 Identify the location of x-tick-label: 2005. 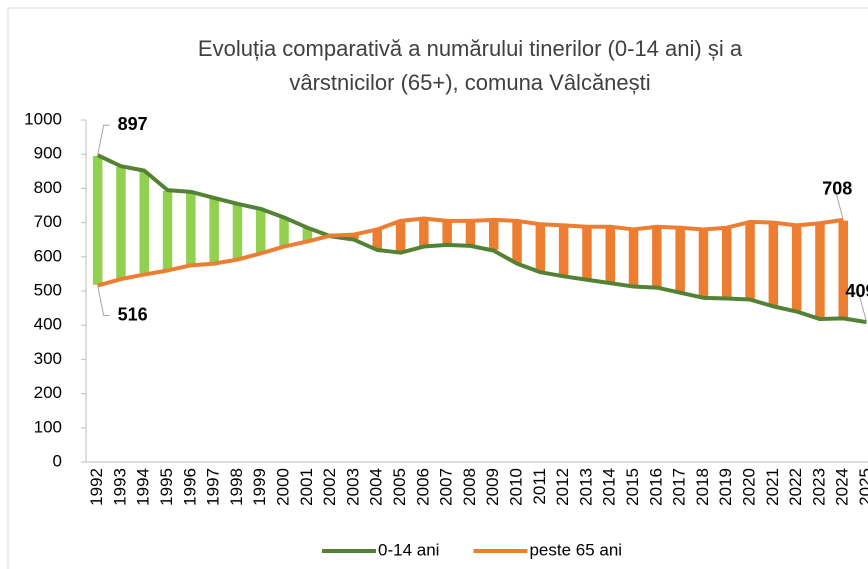
(399, 487).